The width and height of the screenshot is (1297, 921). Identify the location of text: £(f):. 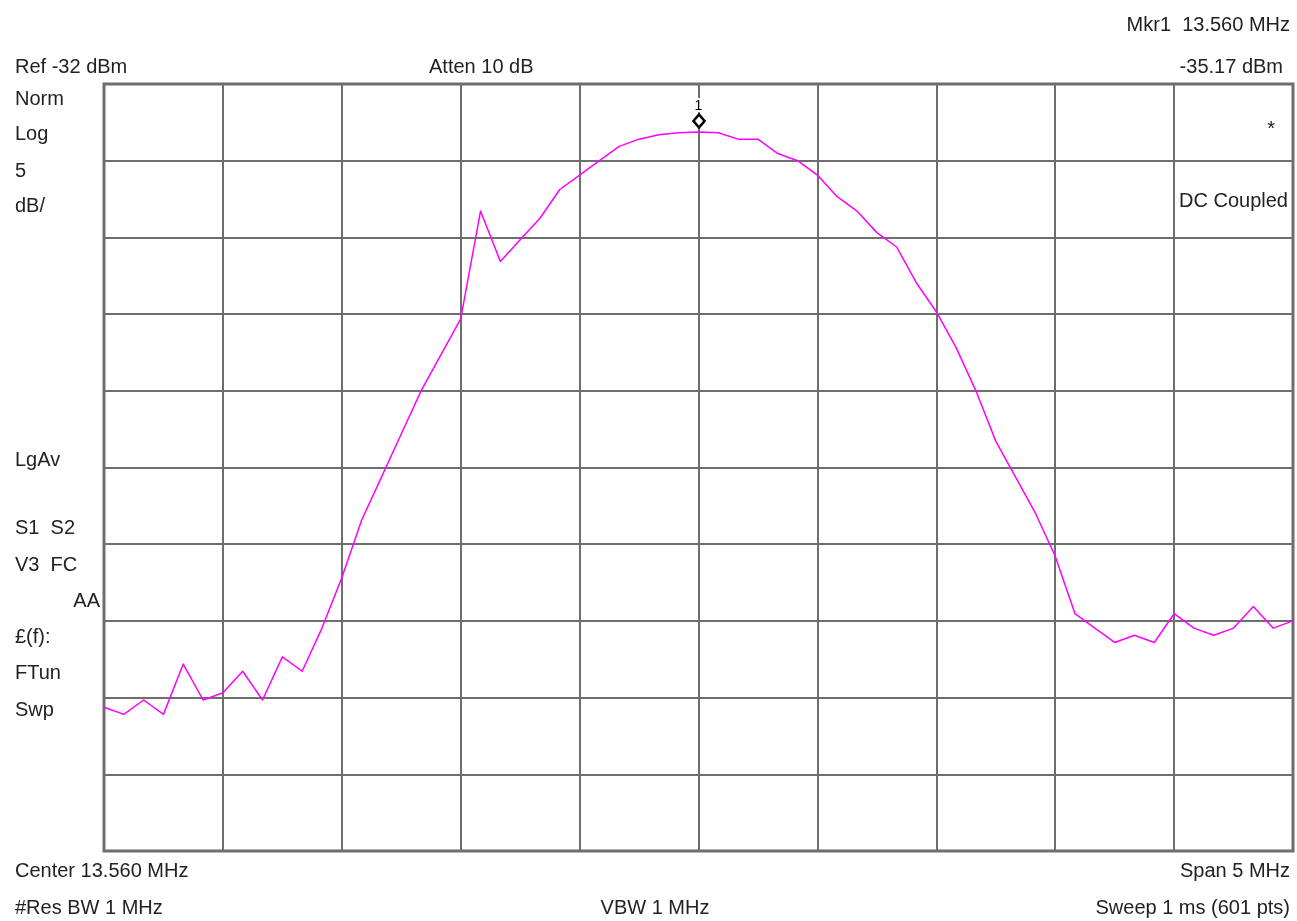
(33, 636).